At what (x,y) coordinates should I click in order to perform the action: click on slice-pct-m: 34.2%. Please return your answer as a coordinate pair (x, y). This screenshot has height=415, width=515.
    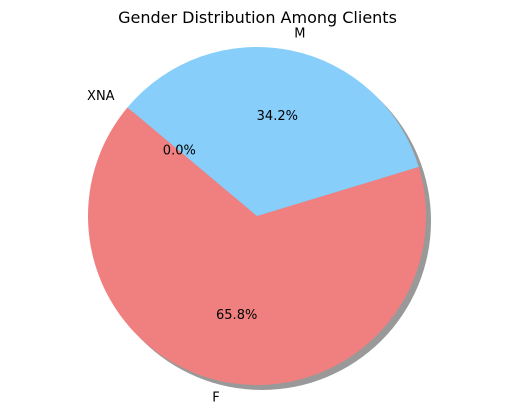
    Looking at the image, I should click on (277, 116).